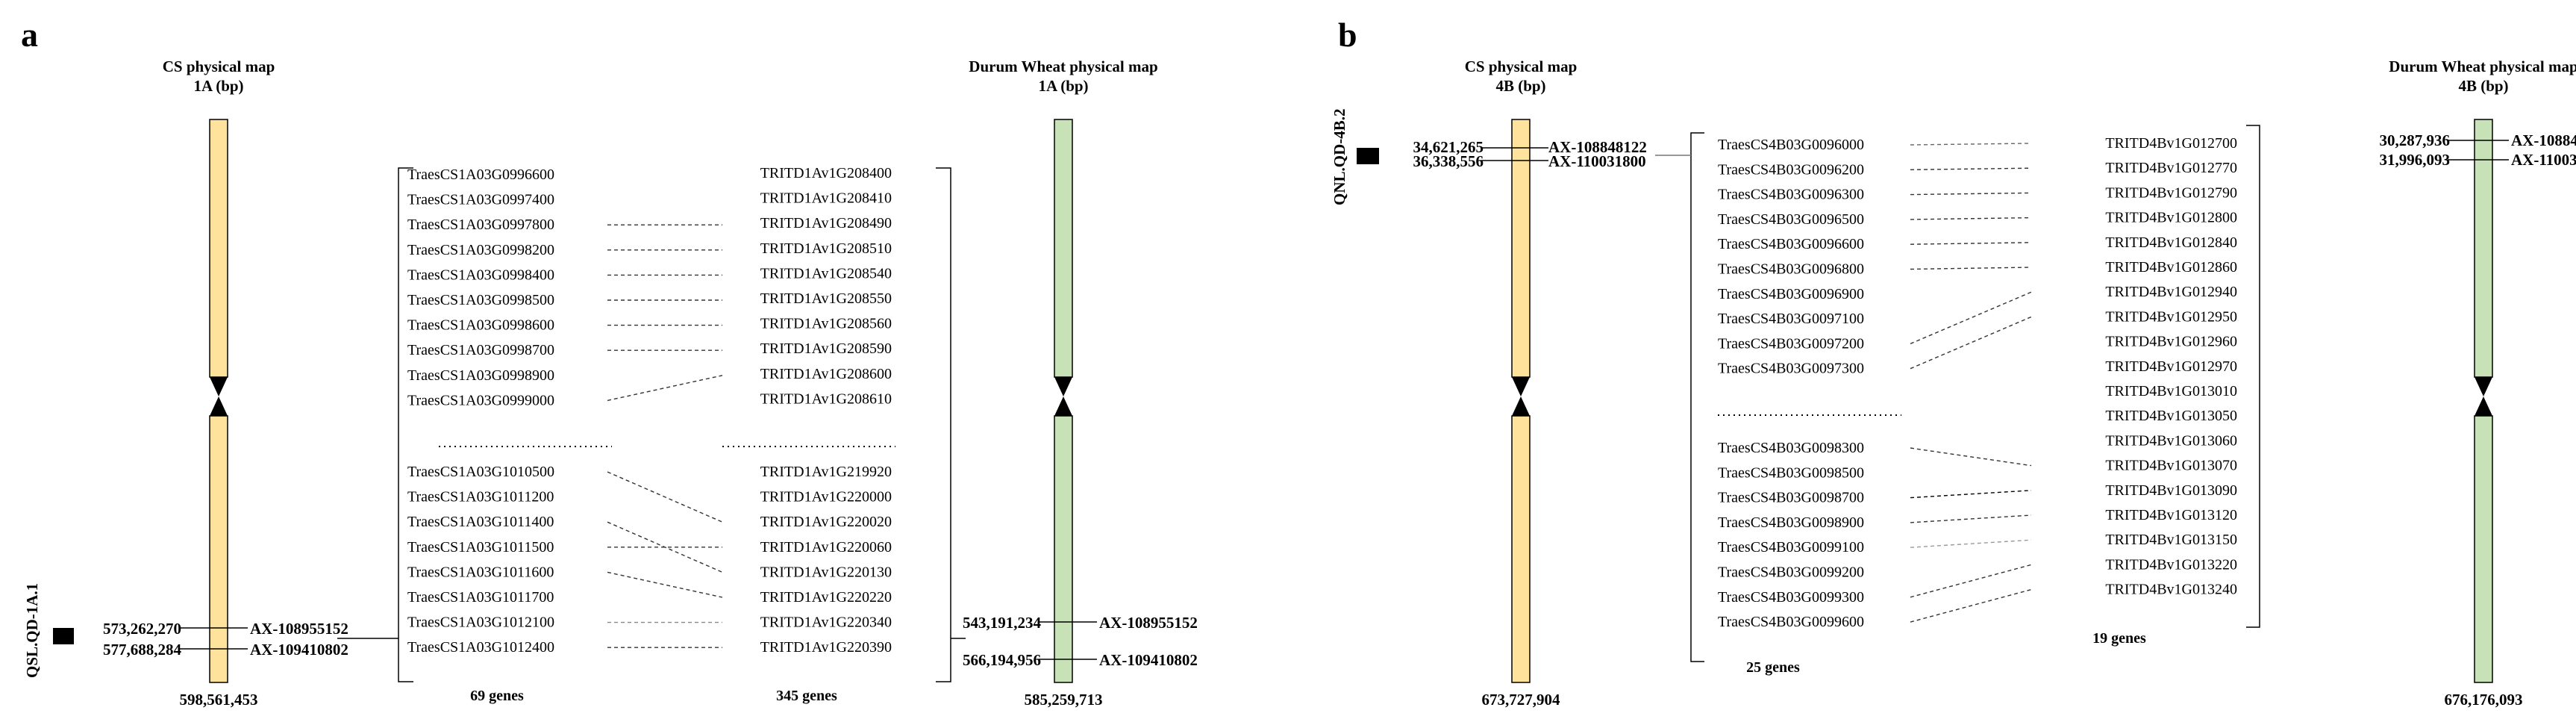 Image resolution: width=2576 pixels, height=725 pixels. Describe the element at coordinates (405, 424) in the screenshot. I see `cs-bracket-a` at that location.